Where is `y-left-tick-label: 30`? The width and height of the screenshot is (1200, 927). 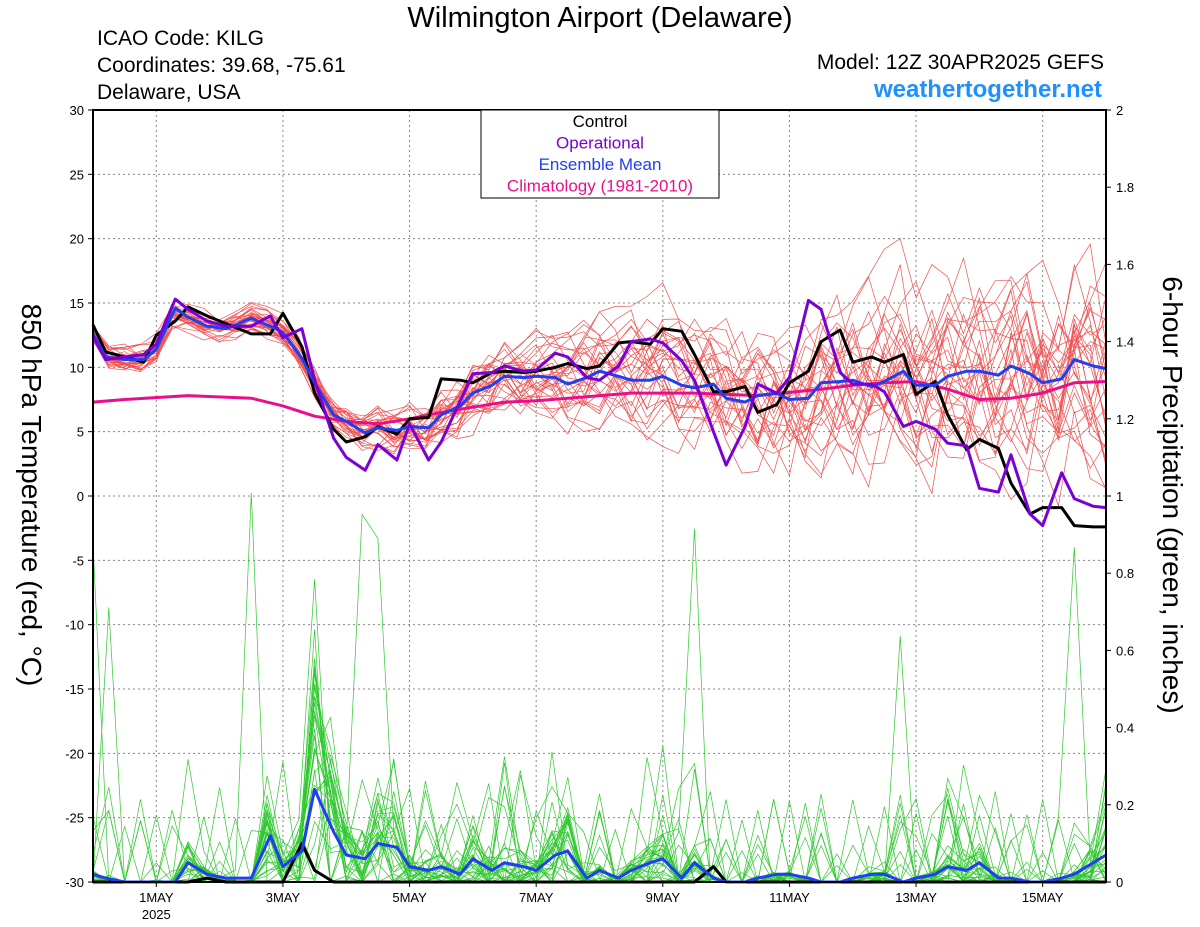 y-left-tick-label: 30 is located at coordinates (77, 110).